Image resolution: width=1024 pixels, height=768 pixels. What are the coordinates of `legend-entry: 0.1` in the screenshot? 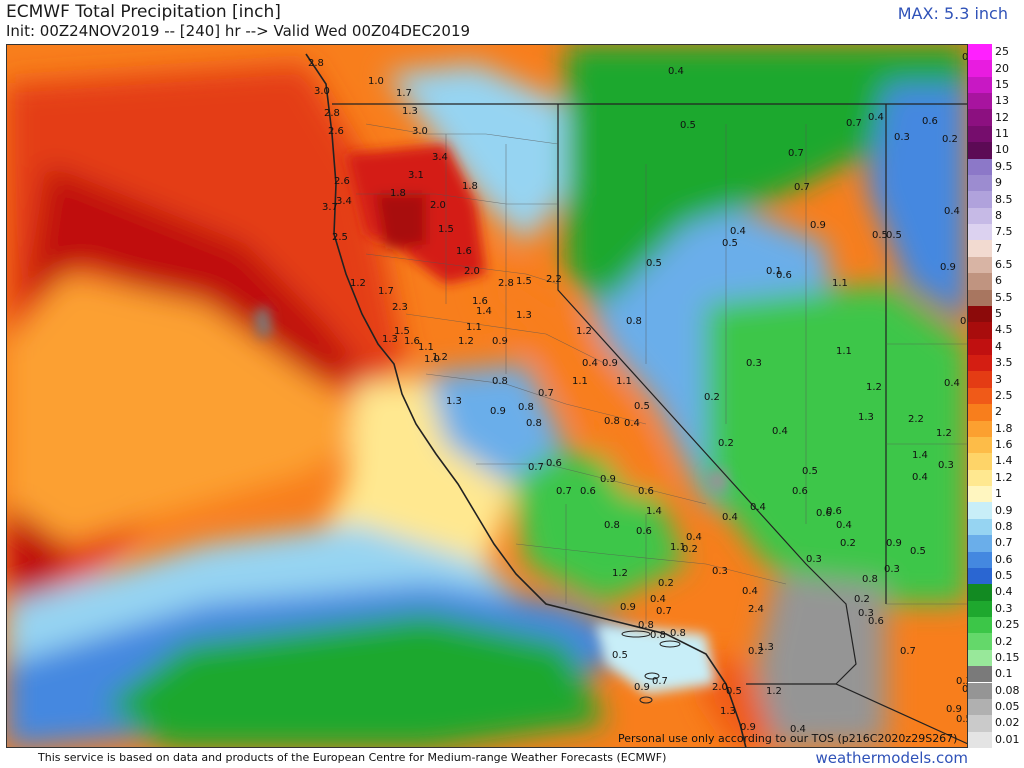 It's located at (996, 674).